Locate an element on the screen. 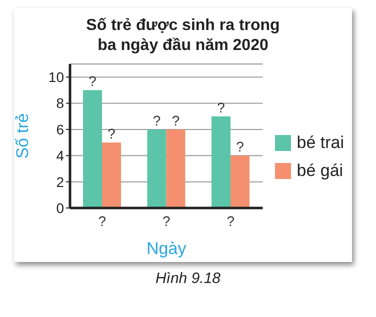 This screenshot has height=317, width=376. y-tick-label: 0 is located at coordinates (60, 208).